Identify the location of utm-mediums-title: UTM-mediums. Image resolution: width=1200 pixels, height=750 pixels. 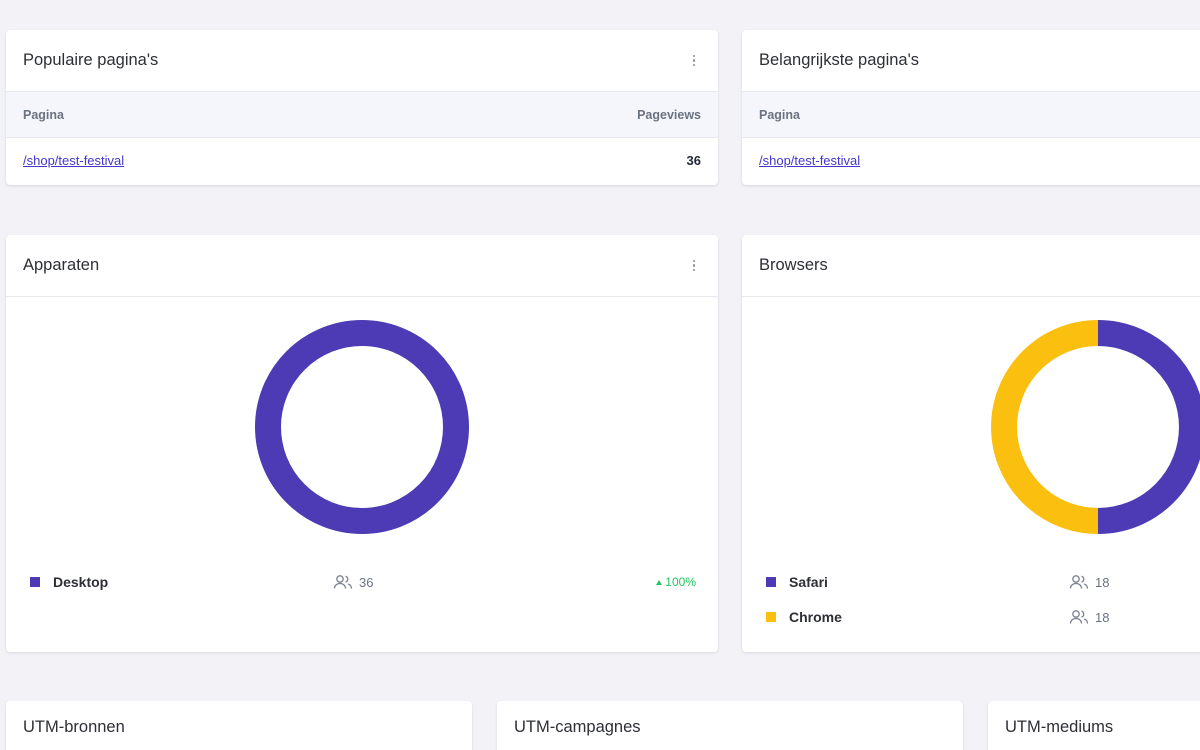
(1059, 726).